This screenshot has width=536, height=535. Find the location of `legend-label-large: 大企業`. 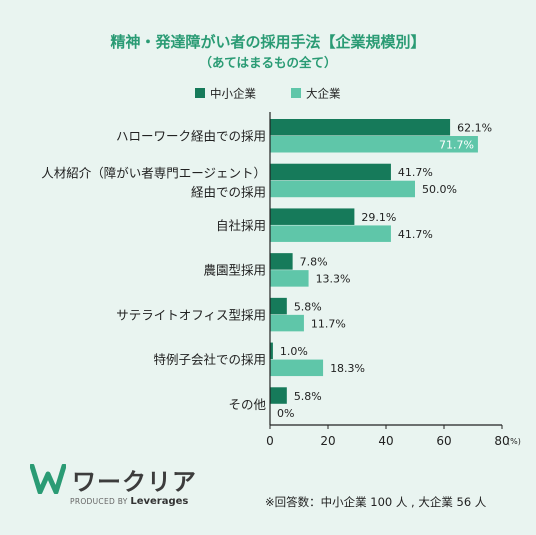

legend-label-large: 大企業 is located at coordinates (323, 94).